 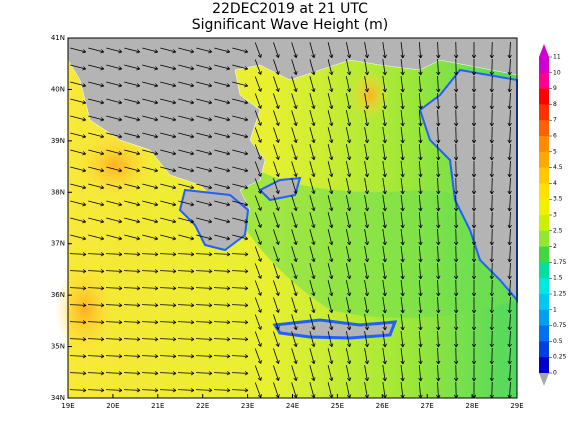 I want to click on colorbar-cap-bottom, so click(x=544, y=379).